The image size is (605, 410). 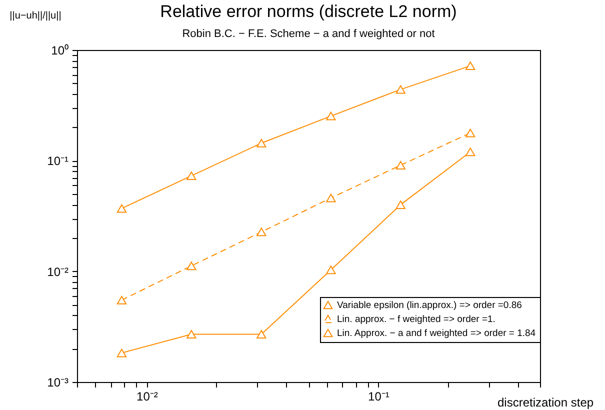 What do you see at coordinates (416, 319) in the screenshot?
I see `legend-label: Lin. approx. − f weighted => order =1.` at bounding box center [416, 319].